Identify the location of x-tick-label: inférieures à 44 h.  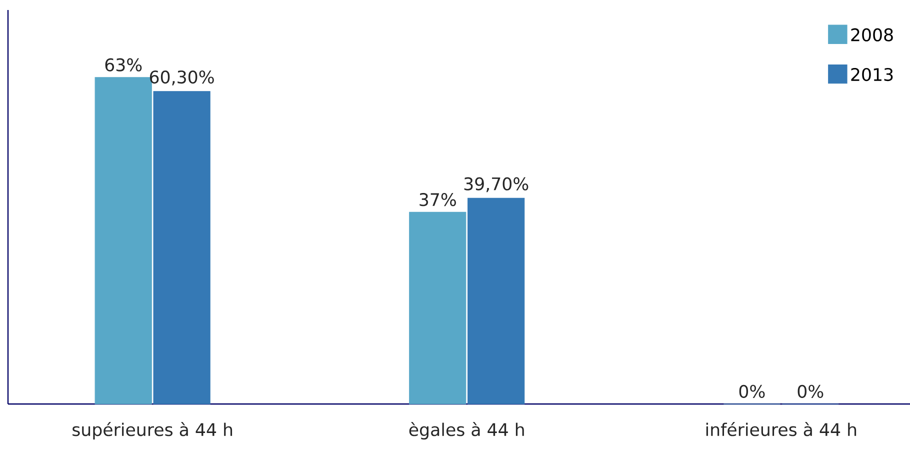
(781, 429).